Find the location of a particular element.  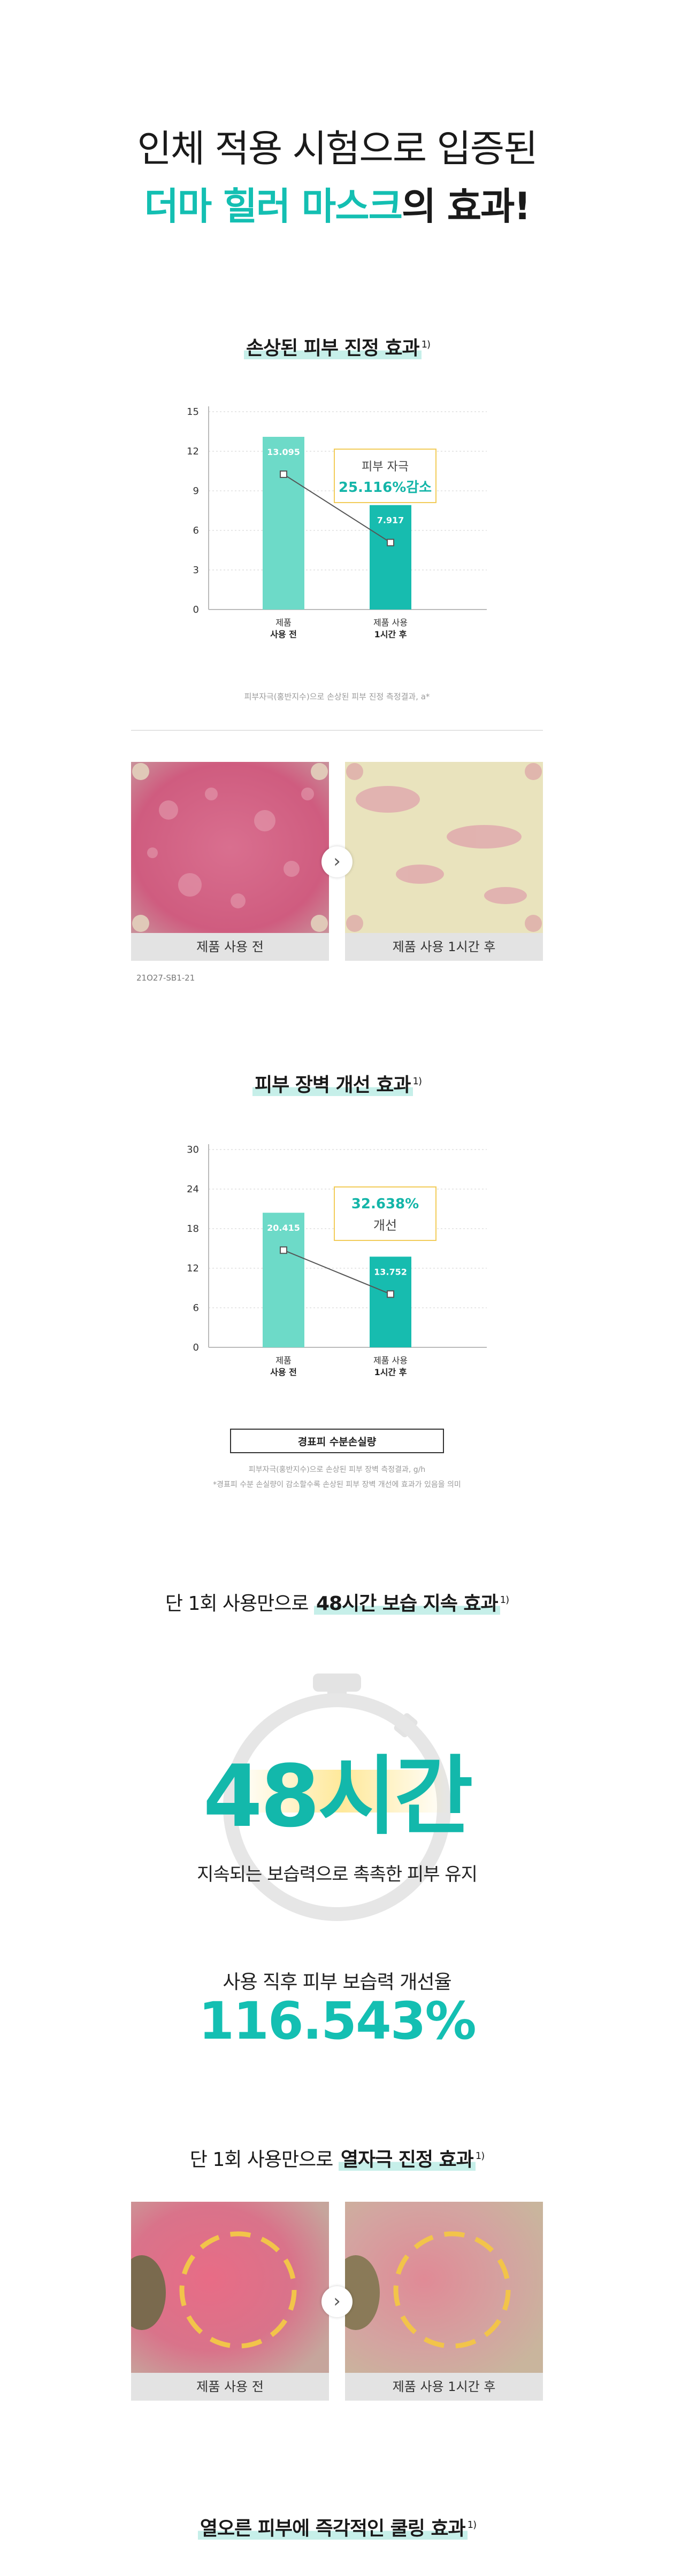

hero-title-line2: 더마 힐러 마스크의 효과! is located at coordinates (337, 203).